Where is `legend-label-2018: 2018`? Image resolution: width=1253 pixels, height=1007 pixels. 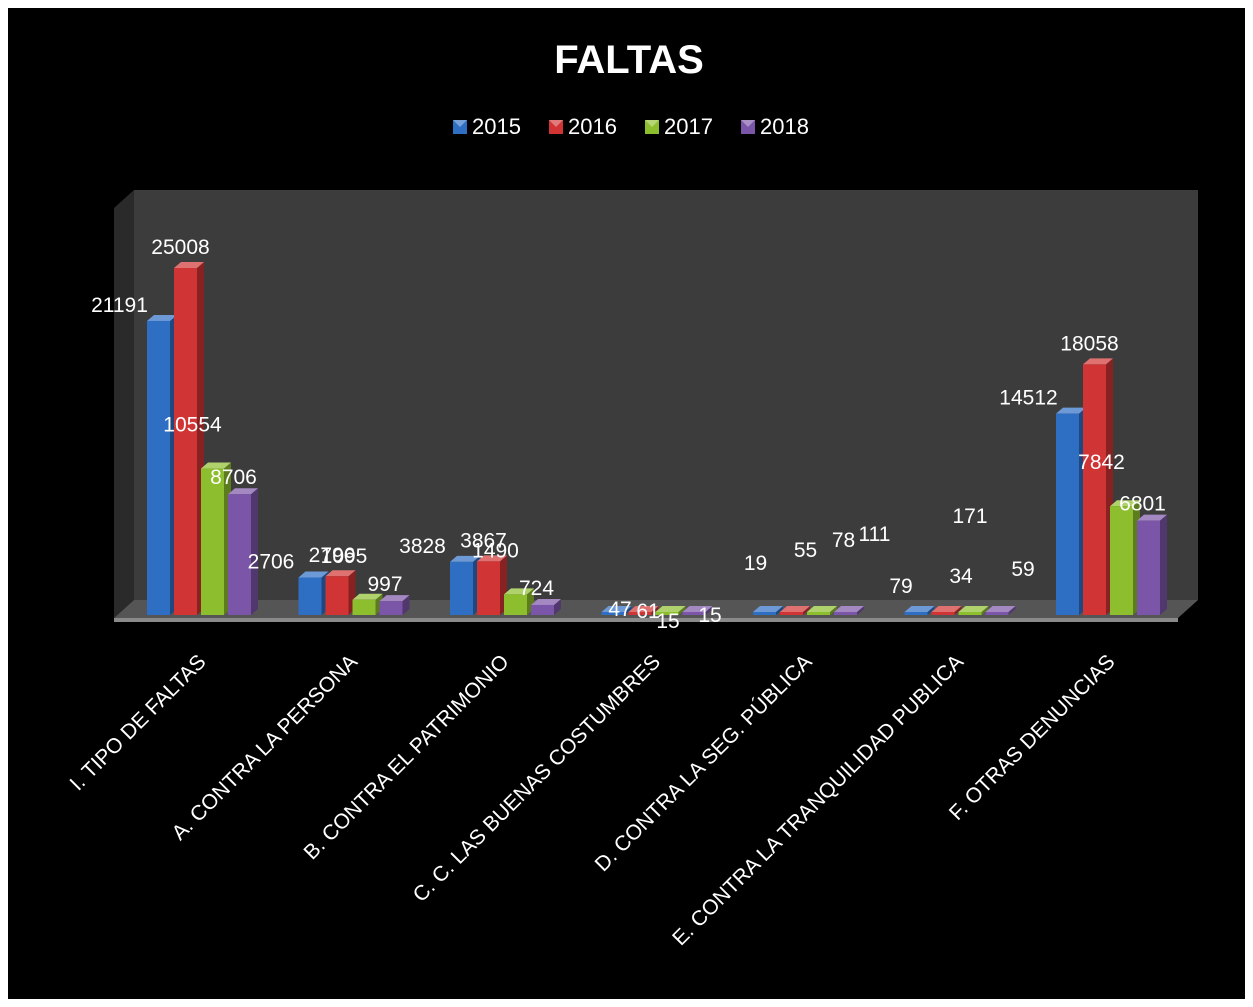
legend-label-2018: 2018 is located at coordinates (784, 126).